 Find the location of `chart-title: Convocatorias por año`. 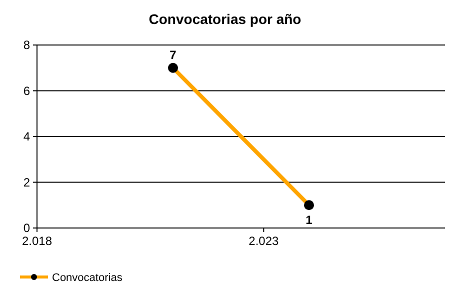

chart-title: Convocatorias por año is located at coordinates (225, 19).